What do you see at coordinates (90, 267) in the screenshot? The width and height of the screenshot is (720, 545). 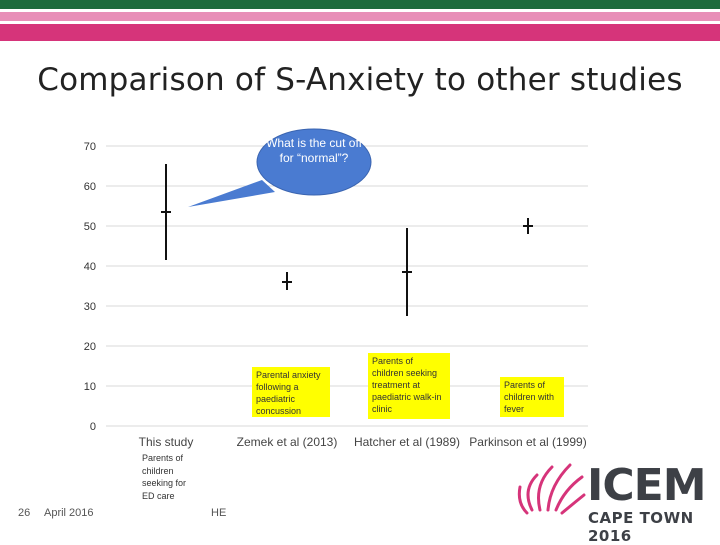 I see `y-tick-40: 40` at bounding box center [90, 267].